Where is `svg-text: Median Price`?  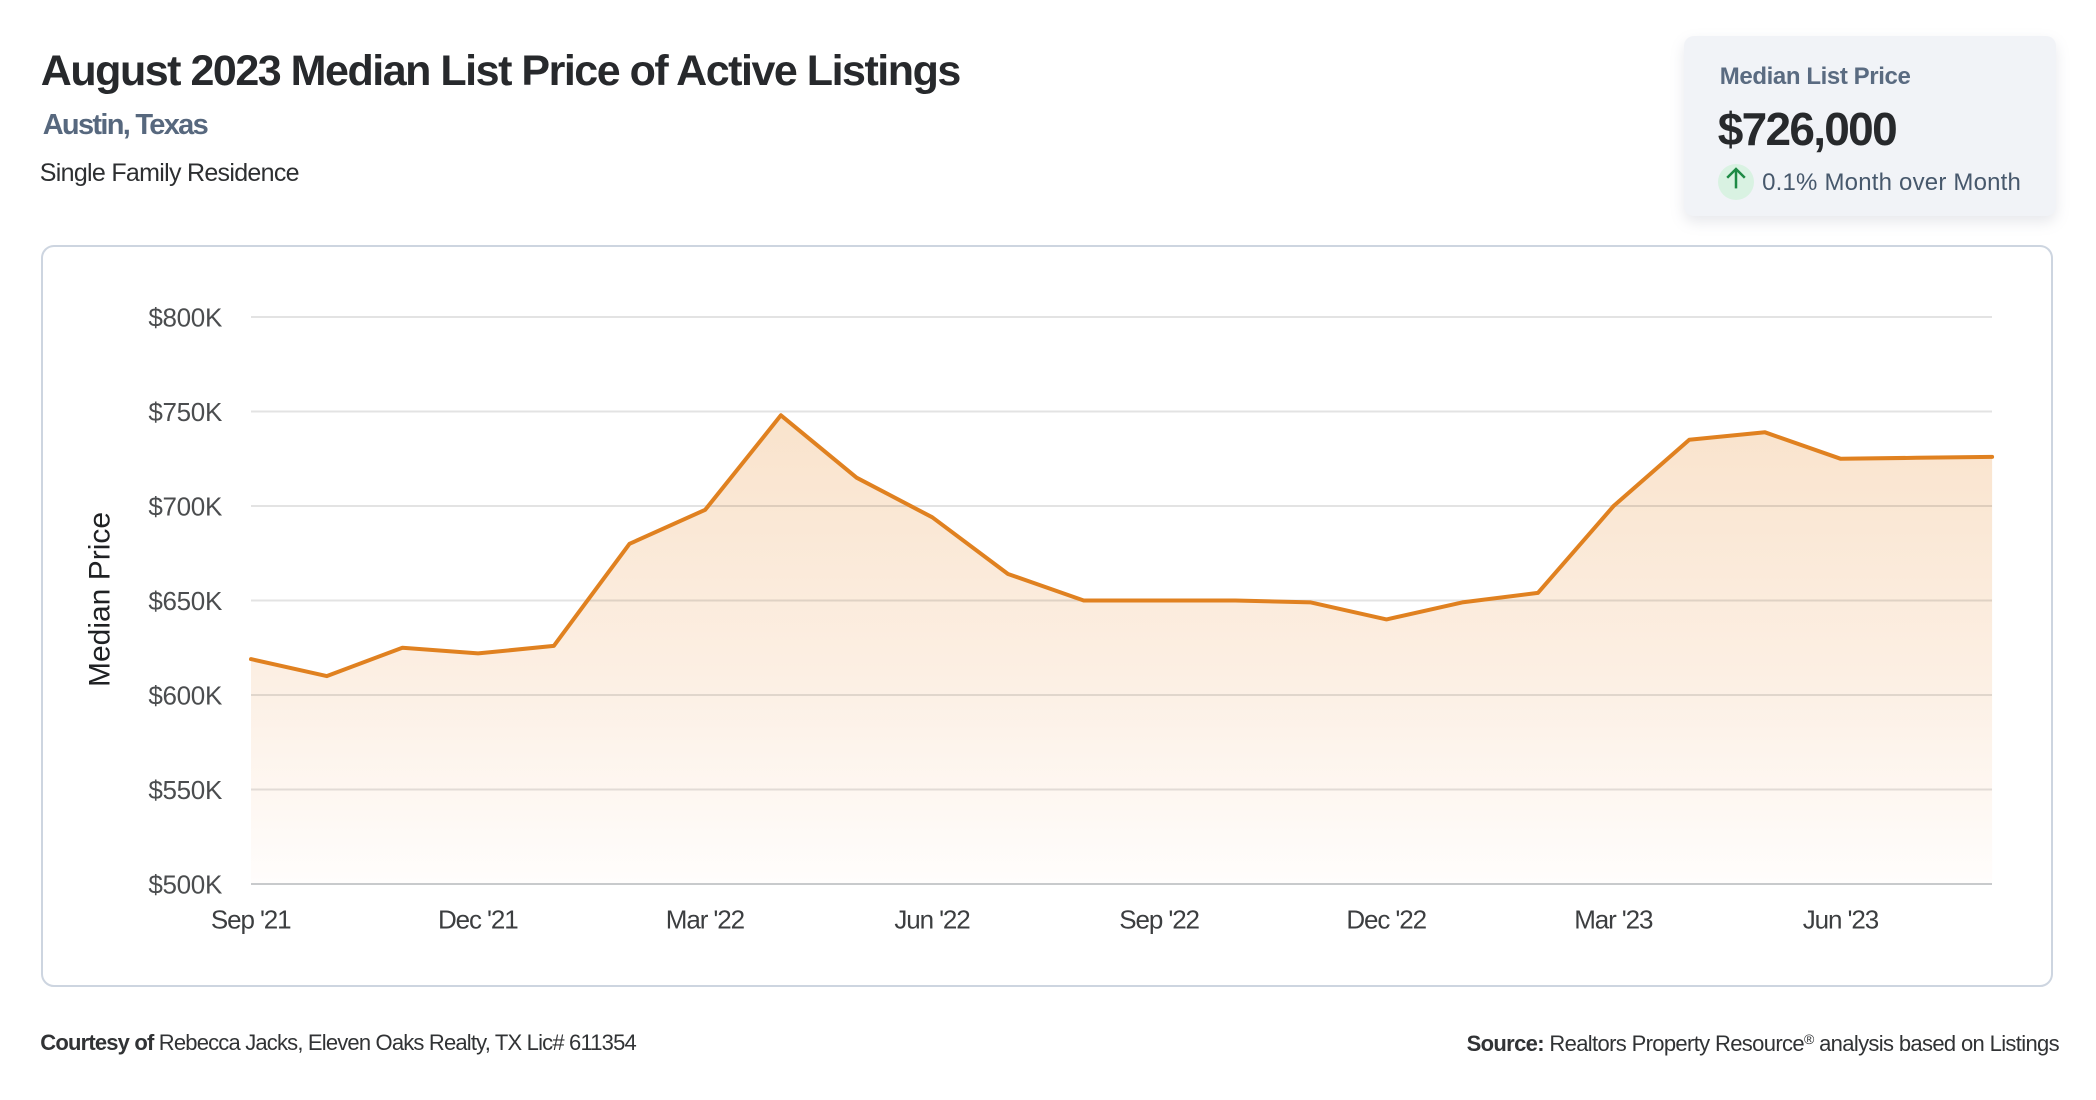
svg-text: Median Price is located at coordinates (100, 599).